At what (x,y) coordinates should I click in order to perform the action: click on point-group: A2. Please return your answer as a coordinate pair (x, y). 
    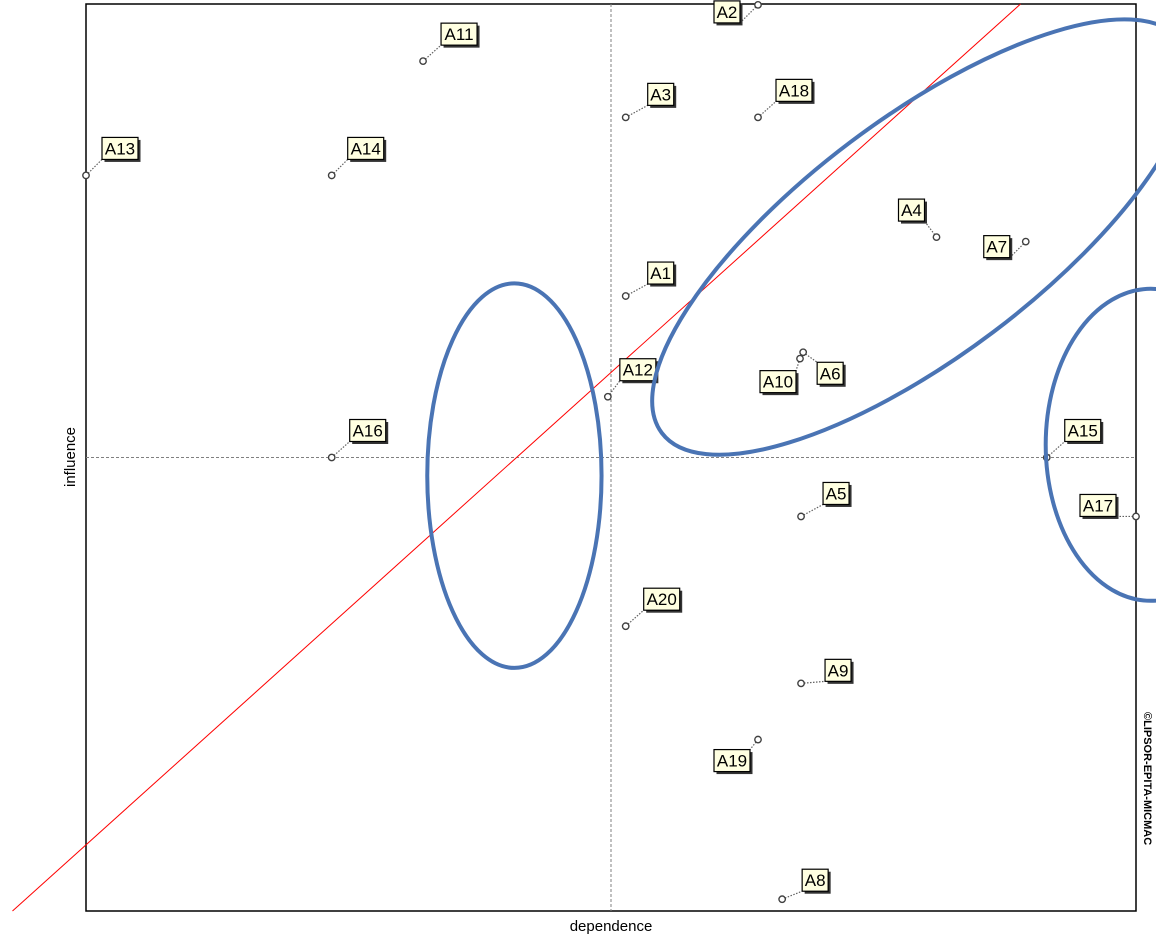
    Looking at the image, I should click on (737, 13).